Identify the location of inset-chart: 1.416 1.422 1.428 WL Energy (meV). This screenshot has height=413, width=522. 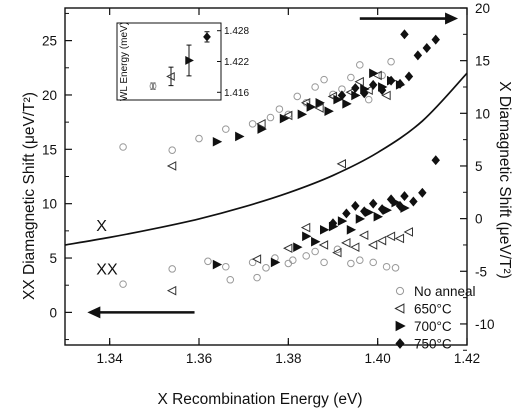
(182, 61).